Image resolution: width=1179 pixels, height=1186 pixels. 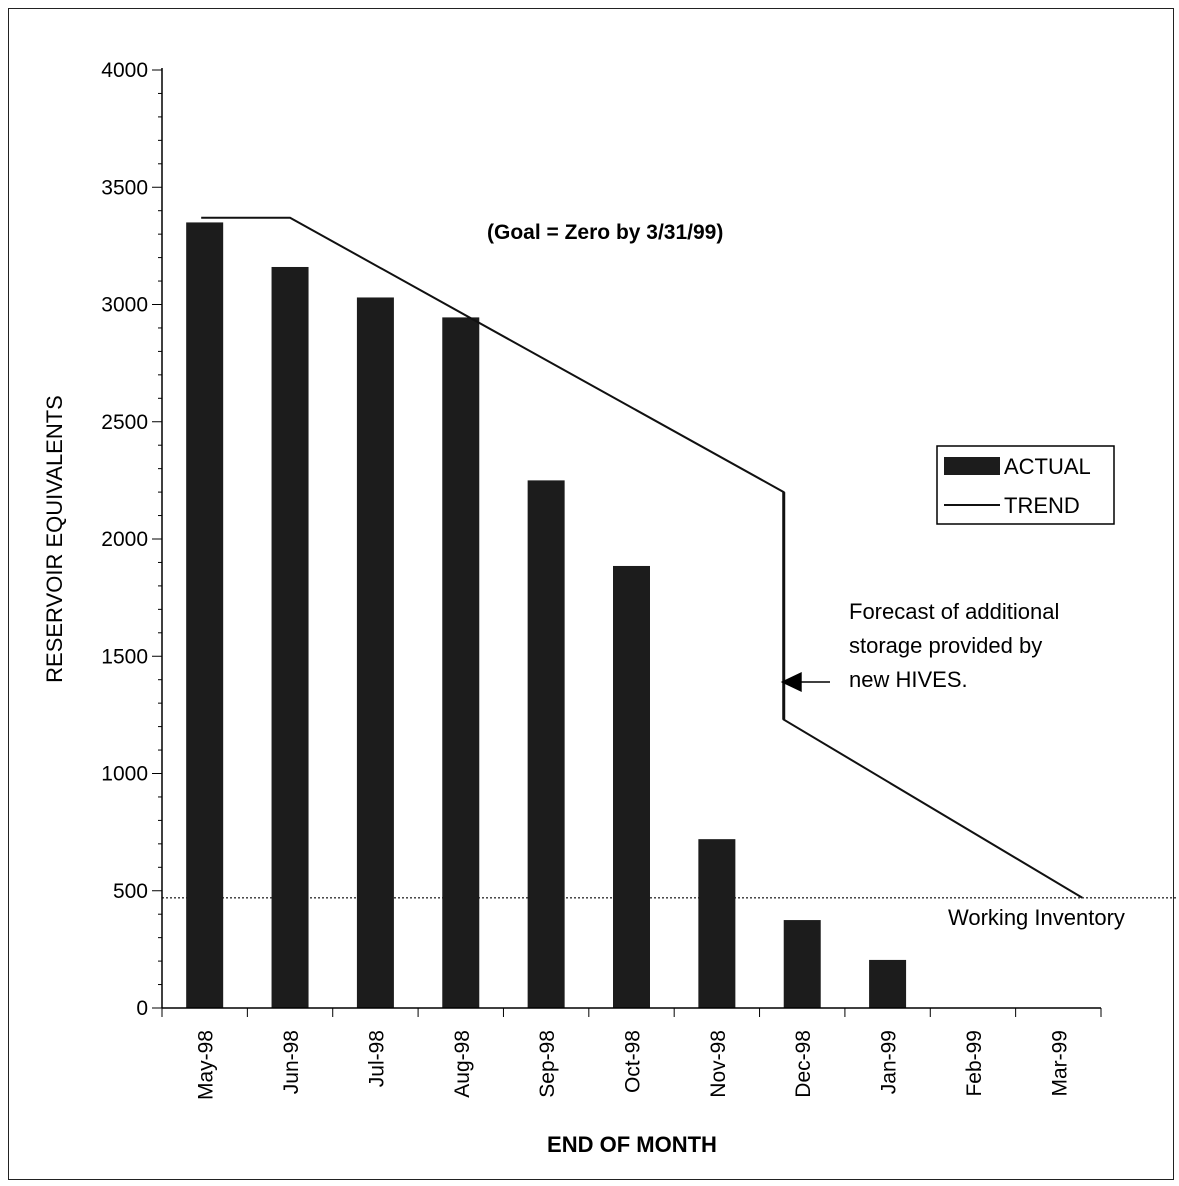 I want to click on goal-annotation: (Goal = Zero by 3/31/99), so click(x=605, y=232).